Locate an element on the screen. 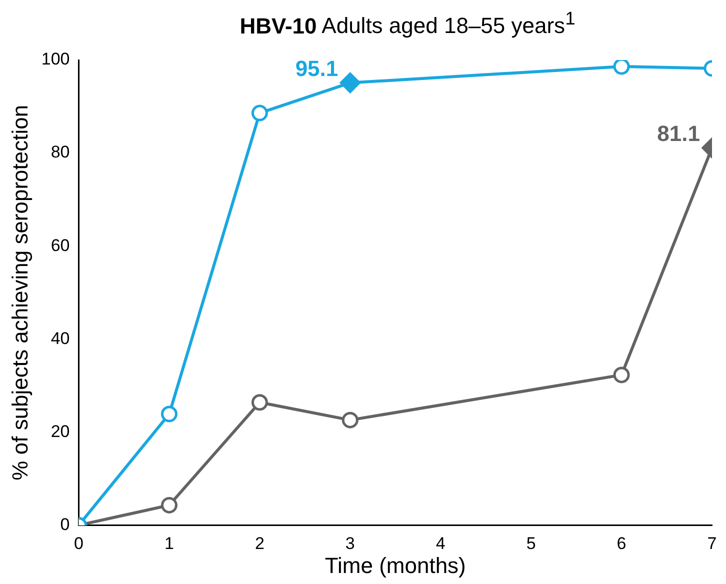  y-tick-label: 40 is located at coordinates (60, 338).